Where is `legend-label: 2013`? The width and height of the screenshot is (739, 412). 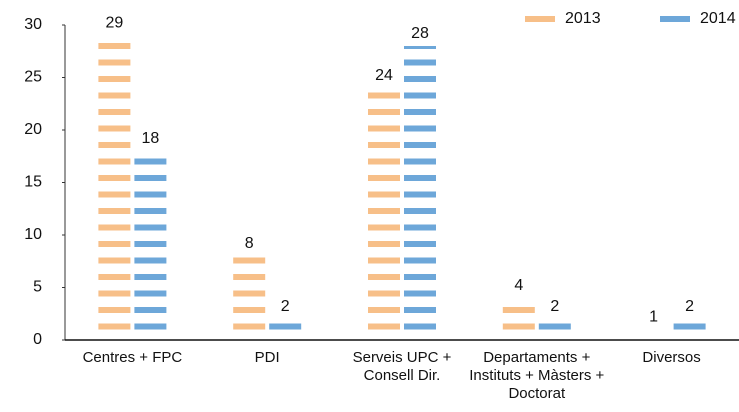 legend-label: 2013 is located at coordinates (583, 18).